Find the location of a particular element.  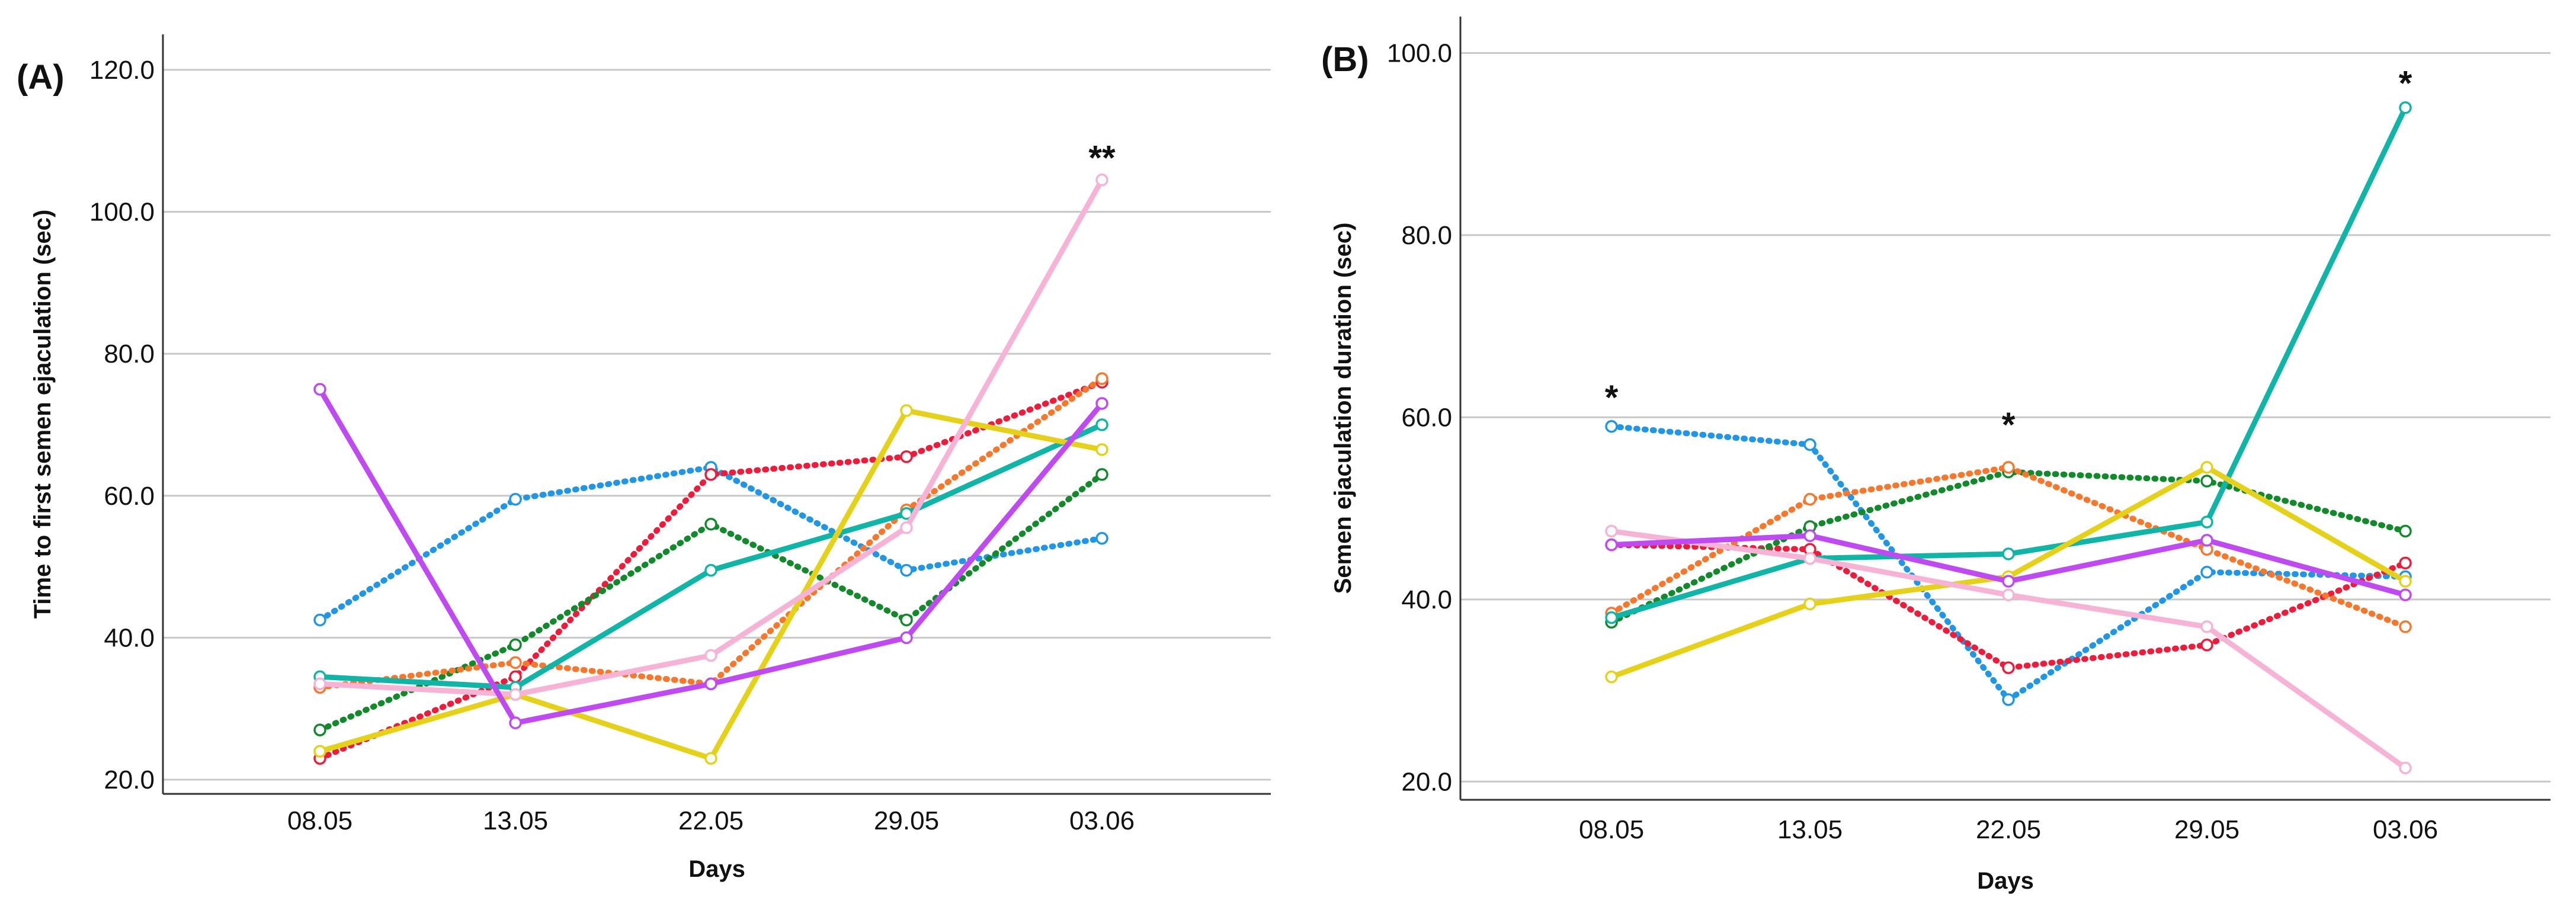

panel-label: (A) is located at coordinates (41, 77).